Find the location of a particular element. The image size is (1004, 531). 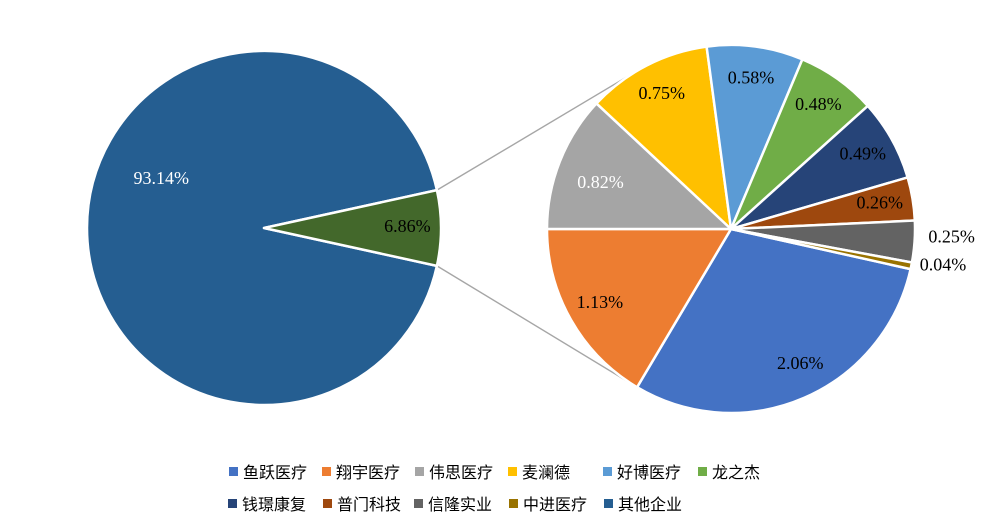

data-label-伟思医疗: 0.82% is located at coordinates (600, 182).